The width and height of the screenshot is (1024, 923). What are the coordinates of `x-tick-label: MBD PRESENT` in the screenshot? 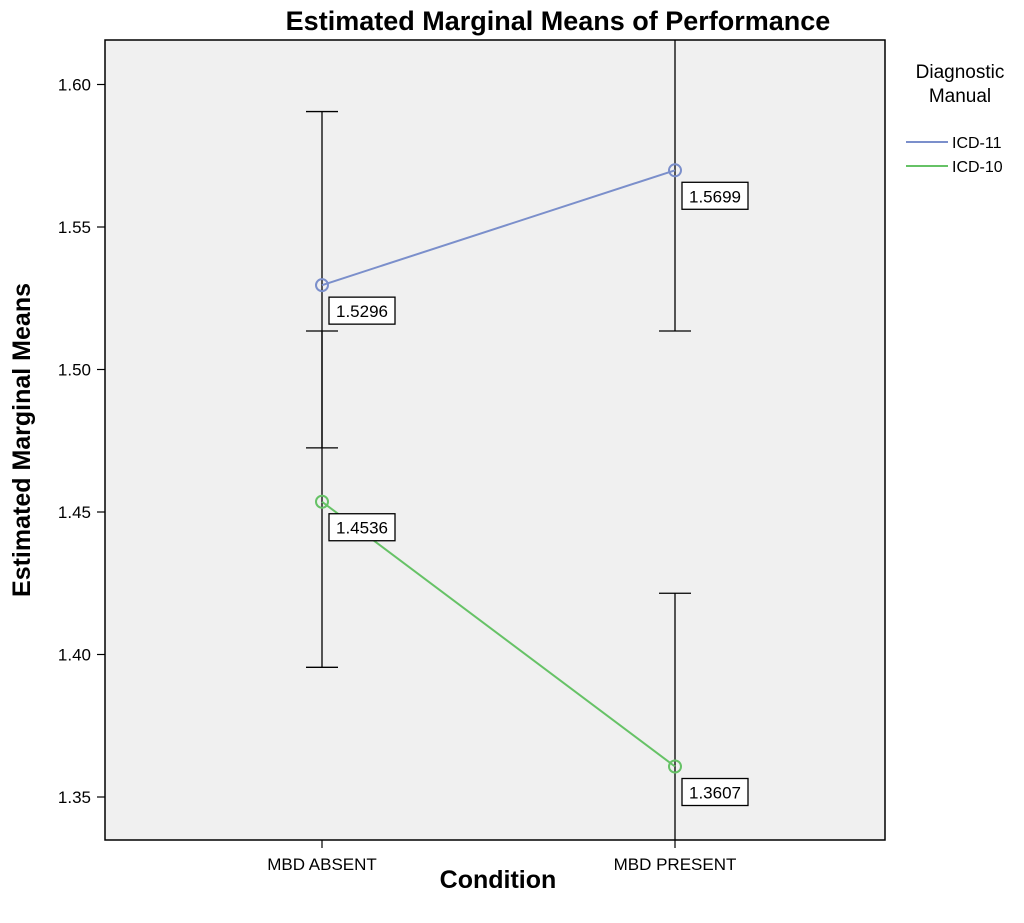 It's located at (675, 864).